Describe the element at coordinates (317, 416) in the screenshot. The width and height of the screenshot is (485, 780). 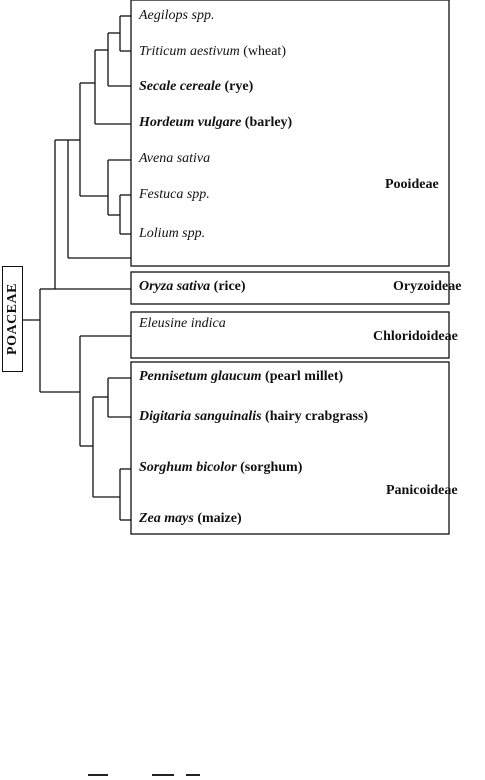
I see `taxon-common-name: (hairy crabgrass)` at that location.